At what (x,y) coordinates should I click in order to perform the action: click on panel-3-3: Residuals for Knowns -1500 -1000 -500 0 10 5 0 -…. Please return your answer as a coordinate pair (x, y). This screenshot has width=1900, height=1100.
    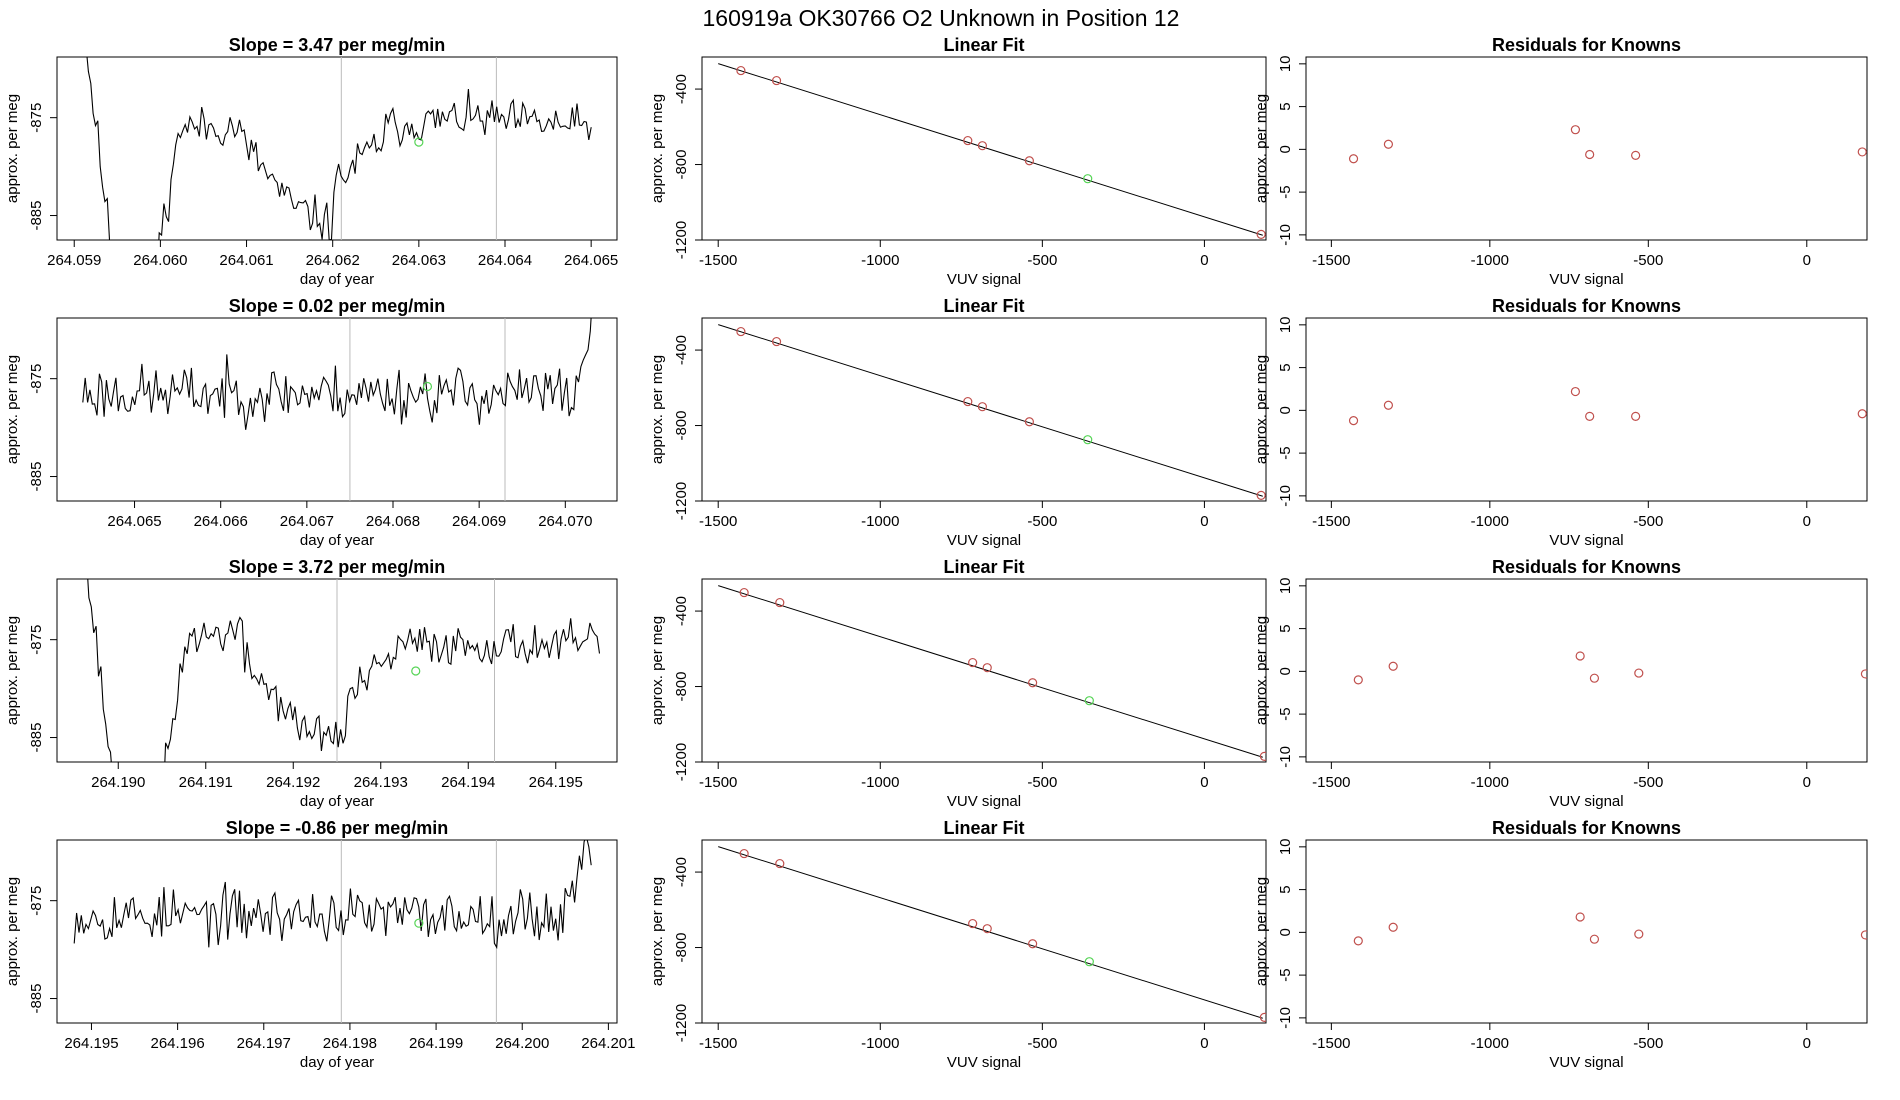
    Looking at the image, I should click on (1560, 683).